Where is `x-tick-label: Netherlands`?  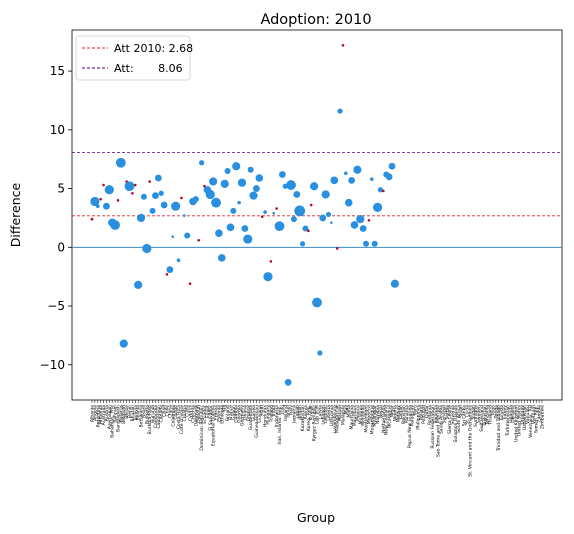 x-tick-label: Netherlands is located at coordinates (384, 418).